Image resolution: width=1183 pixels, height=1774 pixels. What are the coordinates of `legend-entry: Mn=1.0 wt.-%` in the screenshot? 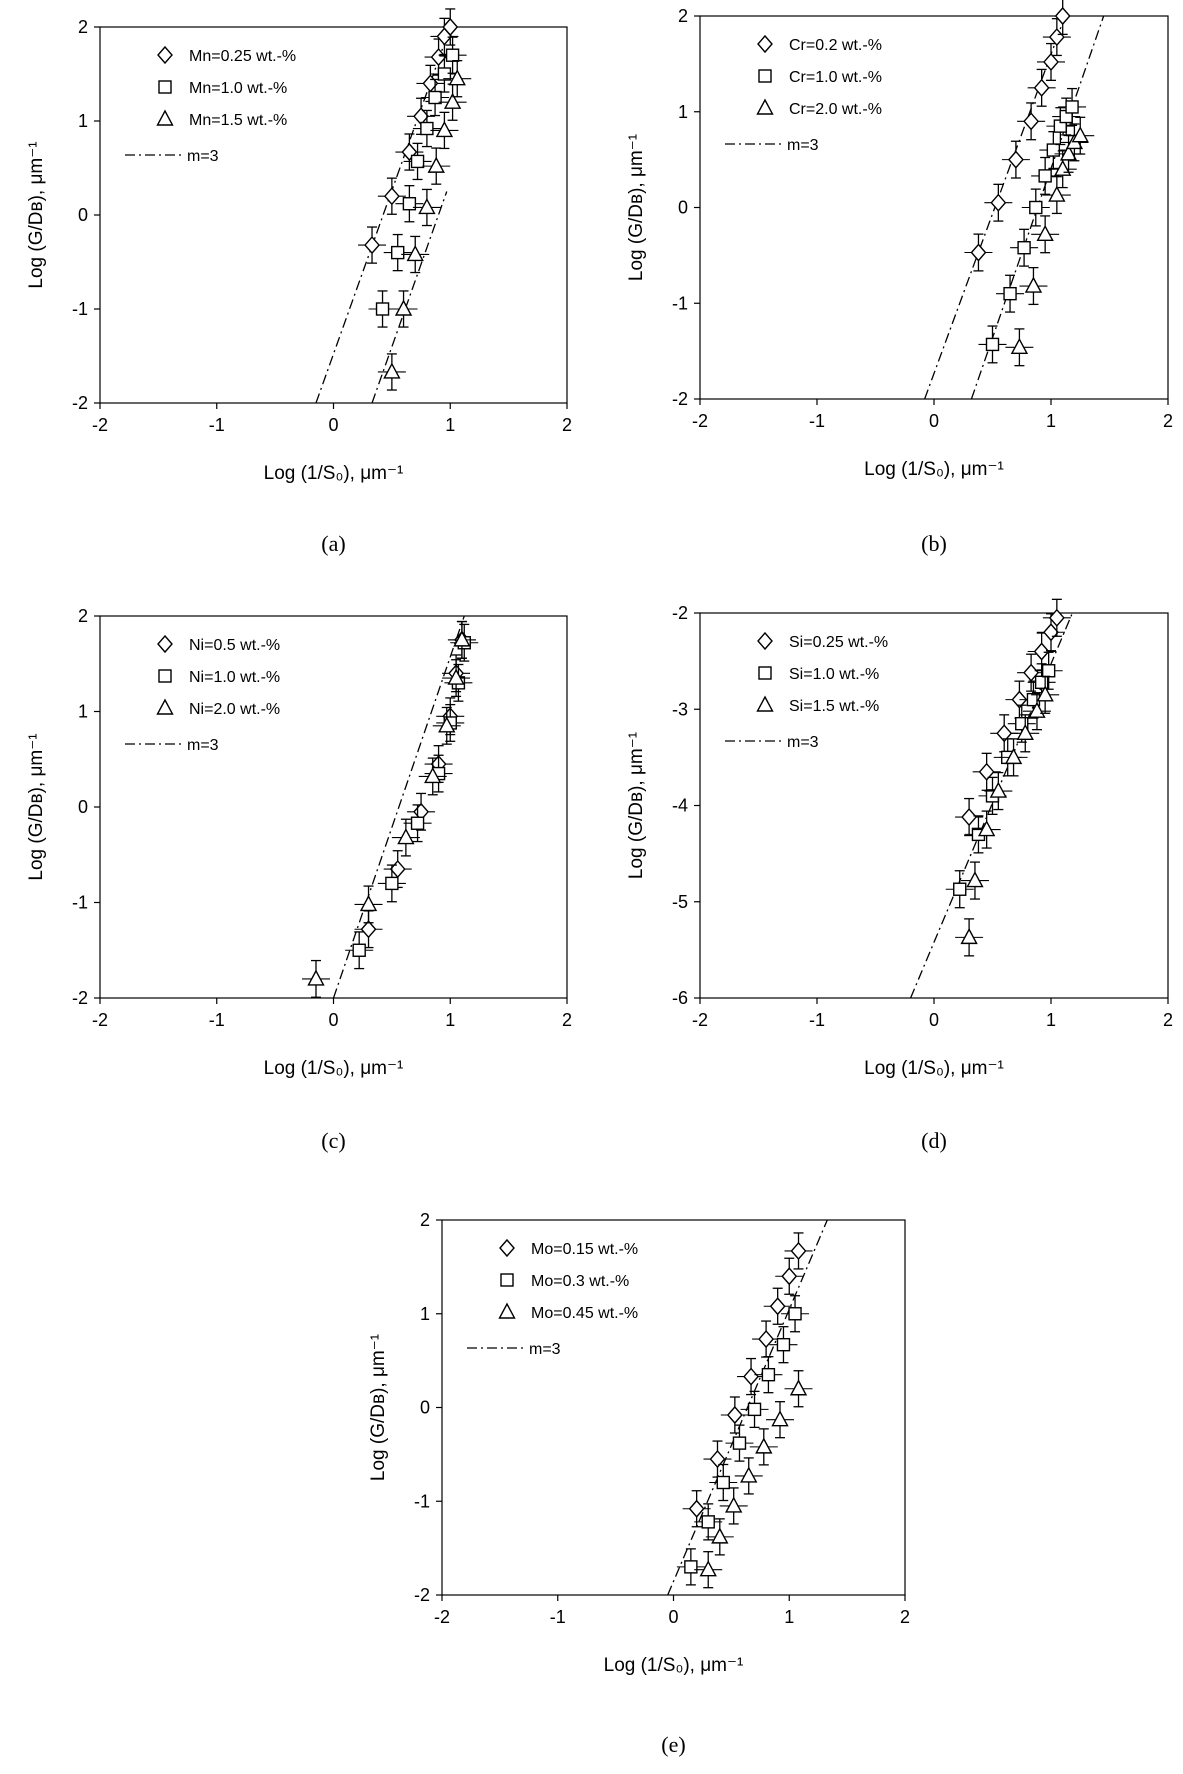 It's located at (238, 88).